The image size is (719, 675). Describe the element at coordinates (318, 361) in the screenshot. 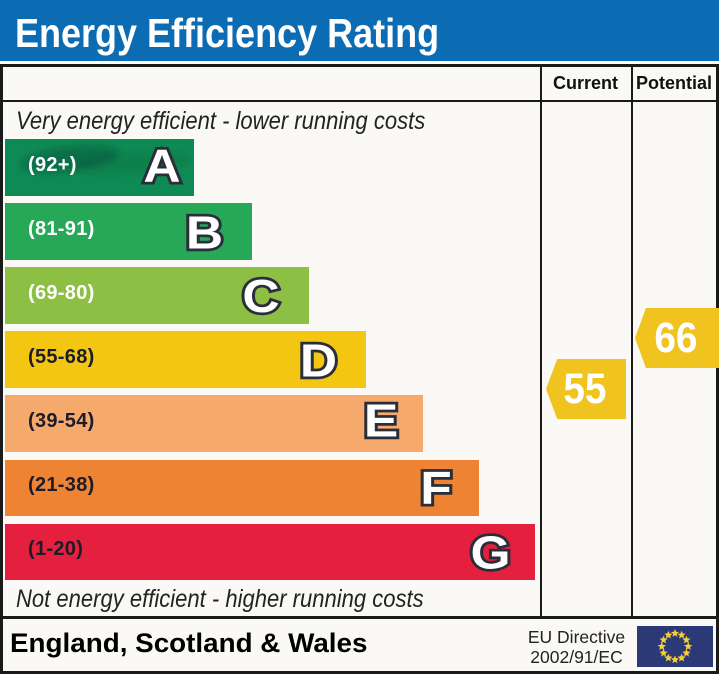

I see `svg-text: D` at that location.